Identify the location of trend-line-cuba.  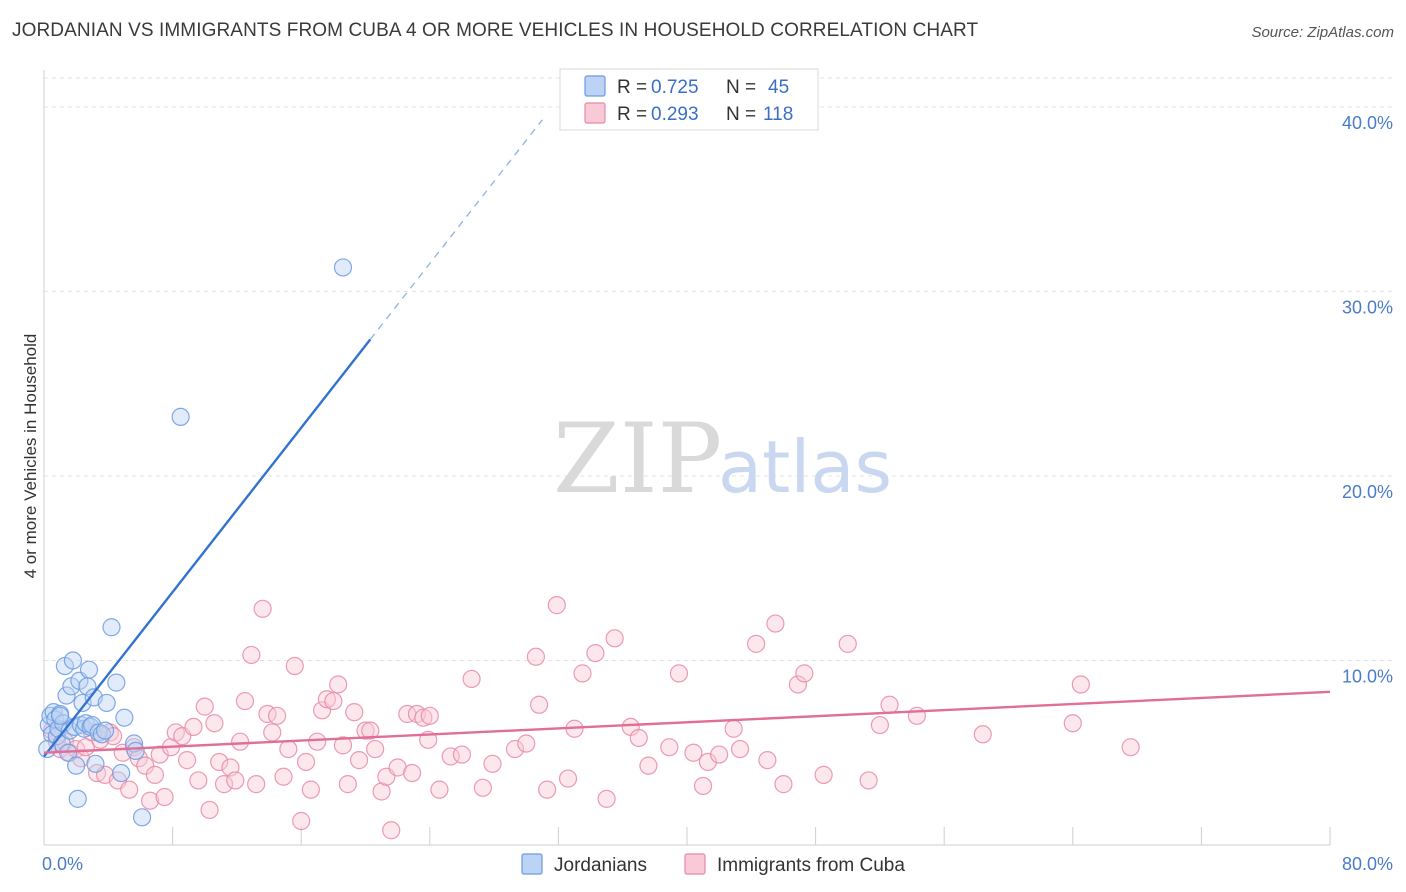
(687, 722).